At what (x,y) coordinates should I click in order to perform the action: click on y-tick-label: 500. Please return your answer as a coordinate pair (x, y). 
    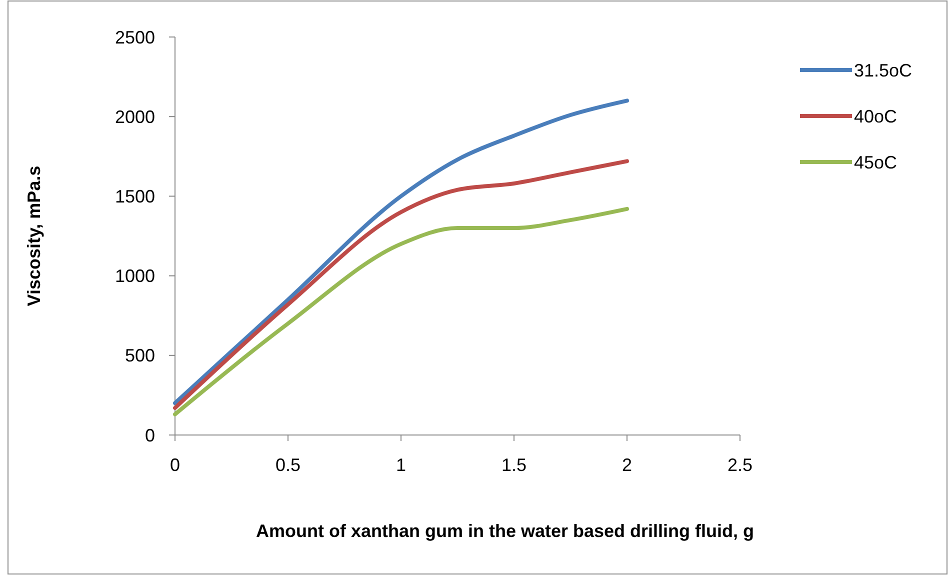
    Looking at the image, I should click on (139, 356).